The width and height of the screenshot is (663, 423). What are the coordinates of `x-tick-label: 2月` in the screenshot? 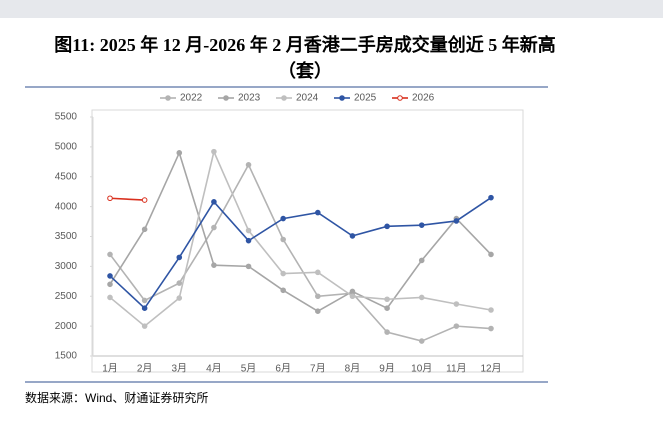 It's located at (145, 369).